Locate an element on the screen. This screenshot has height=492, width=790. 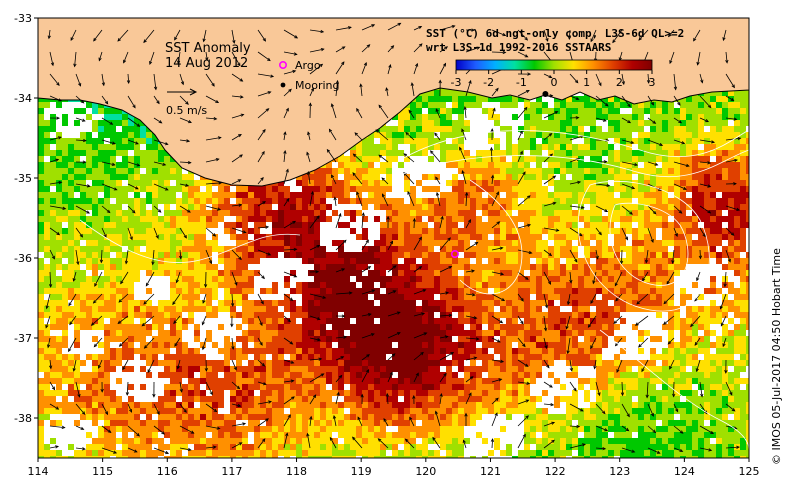
x-tick-label: 116 is located at coordinates (167, 471).